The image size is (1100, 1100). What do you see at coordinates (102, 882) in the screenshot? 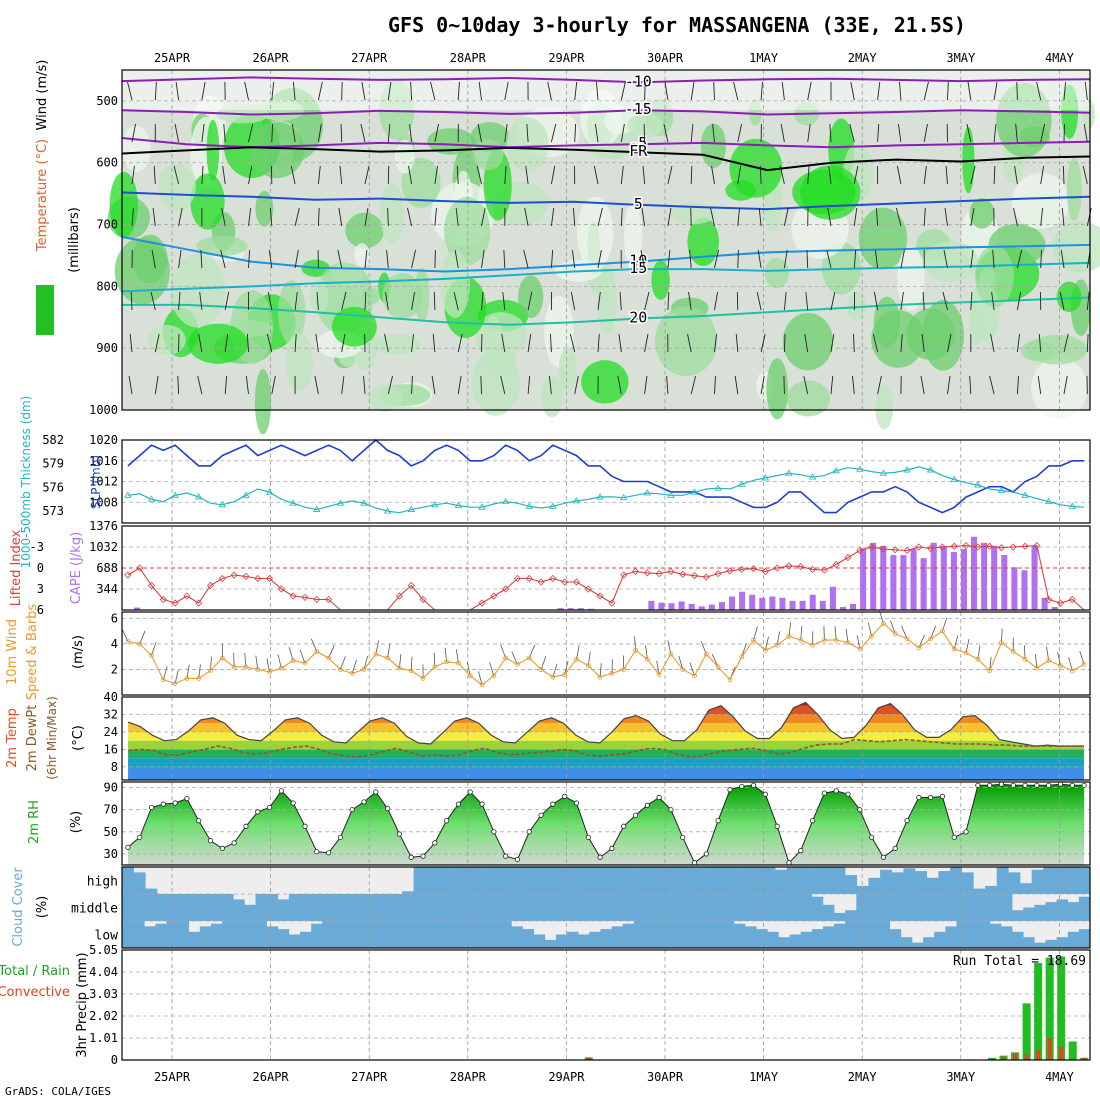
I see `cloud-row-label: high` at bounding box center [102, 882].